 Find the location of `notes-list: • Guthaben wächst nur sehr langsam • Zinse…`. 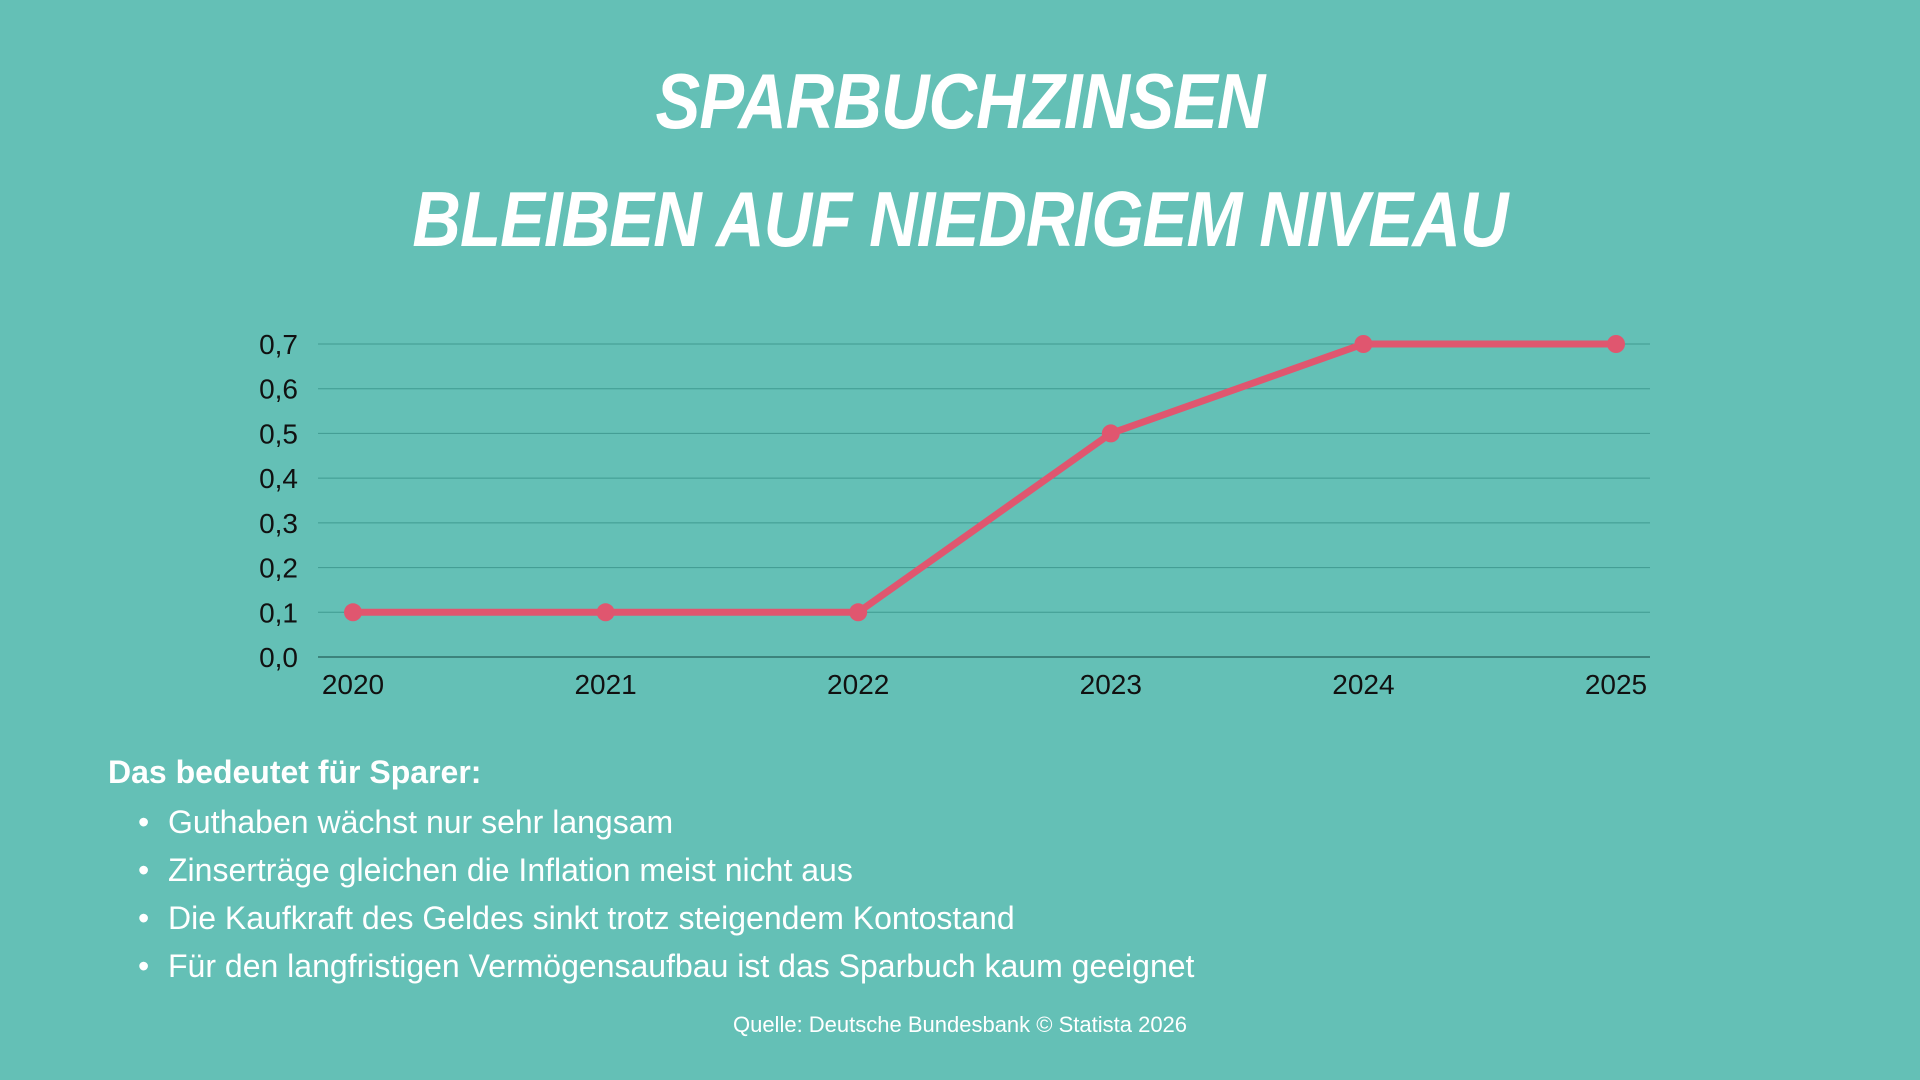

notes-list: • Guthaben wächst nur sehr langsam • Zinse… is located at coordinates (651, 894).